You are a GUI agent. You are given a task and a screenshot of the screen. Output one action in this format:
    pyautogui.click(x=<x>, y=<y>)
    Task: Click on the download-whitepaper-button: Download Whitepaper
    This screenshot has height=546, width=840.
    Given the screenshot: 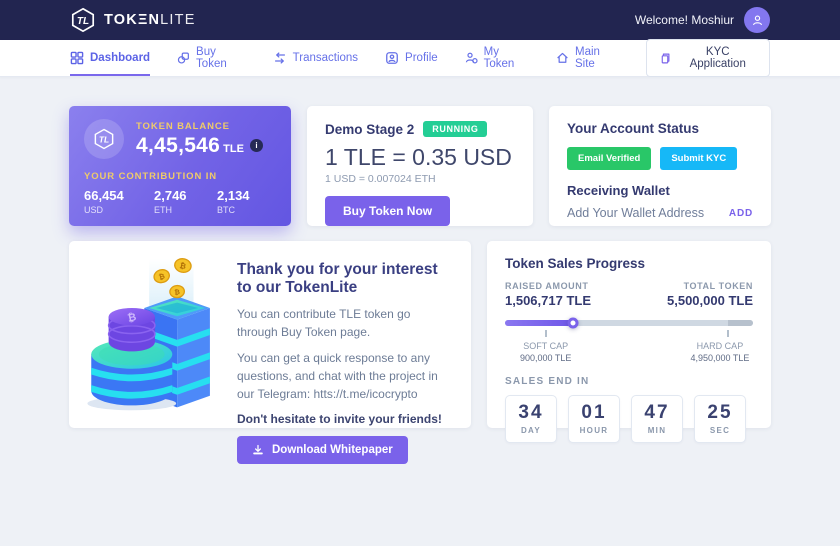 What is the action you would take?
    pyautogui.click(x=322, y=450)
    